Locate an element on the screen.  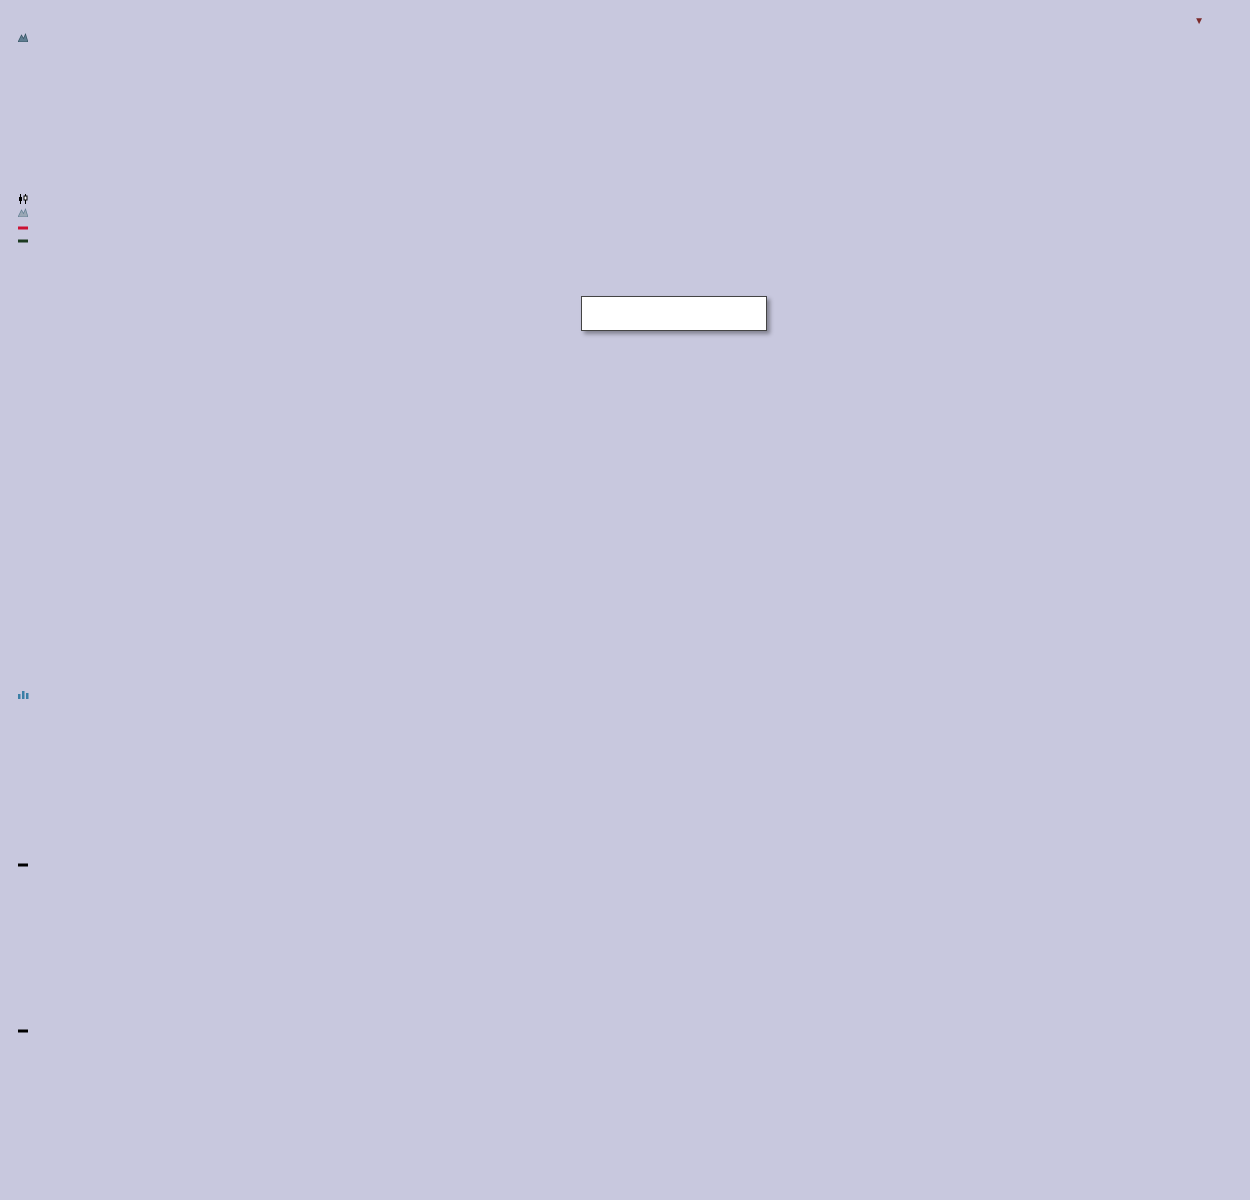
rsi-legend is located at coordinates (24, 38).